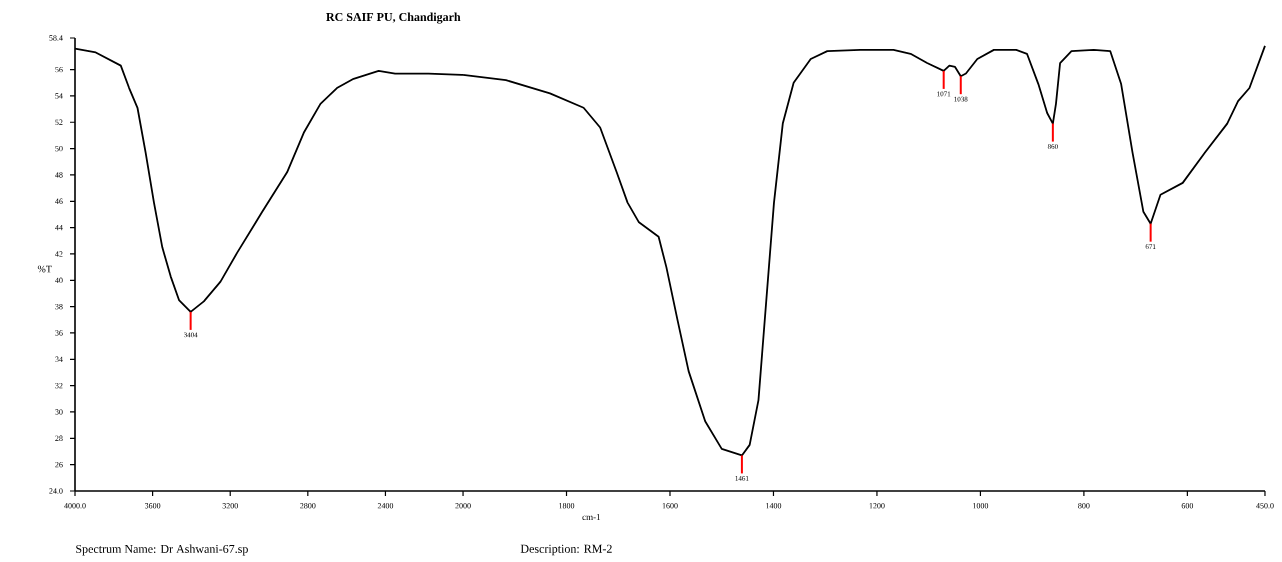 The height and width of the screenshot is (562, 1282). What do you see at coordinates (59, 175) in the screenshot?
I see `y-tick-label: 48` at bounding box center [59, 175].